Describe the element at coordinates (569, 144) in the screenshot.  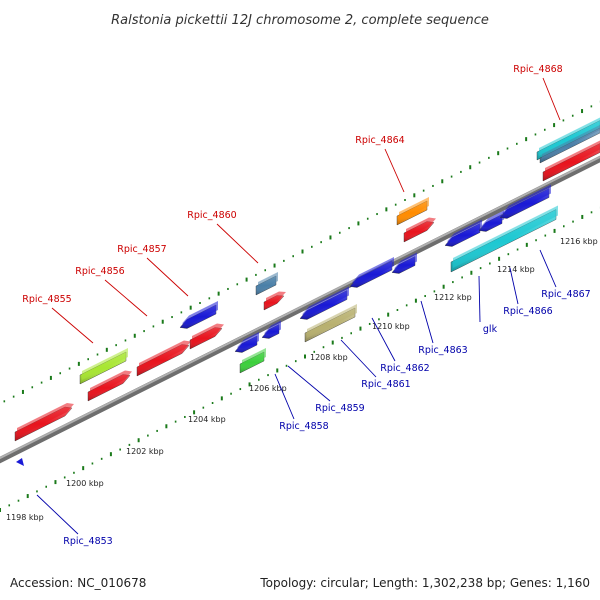
I see `rpic-4868-stripe` at that location.